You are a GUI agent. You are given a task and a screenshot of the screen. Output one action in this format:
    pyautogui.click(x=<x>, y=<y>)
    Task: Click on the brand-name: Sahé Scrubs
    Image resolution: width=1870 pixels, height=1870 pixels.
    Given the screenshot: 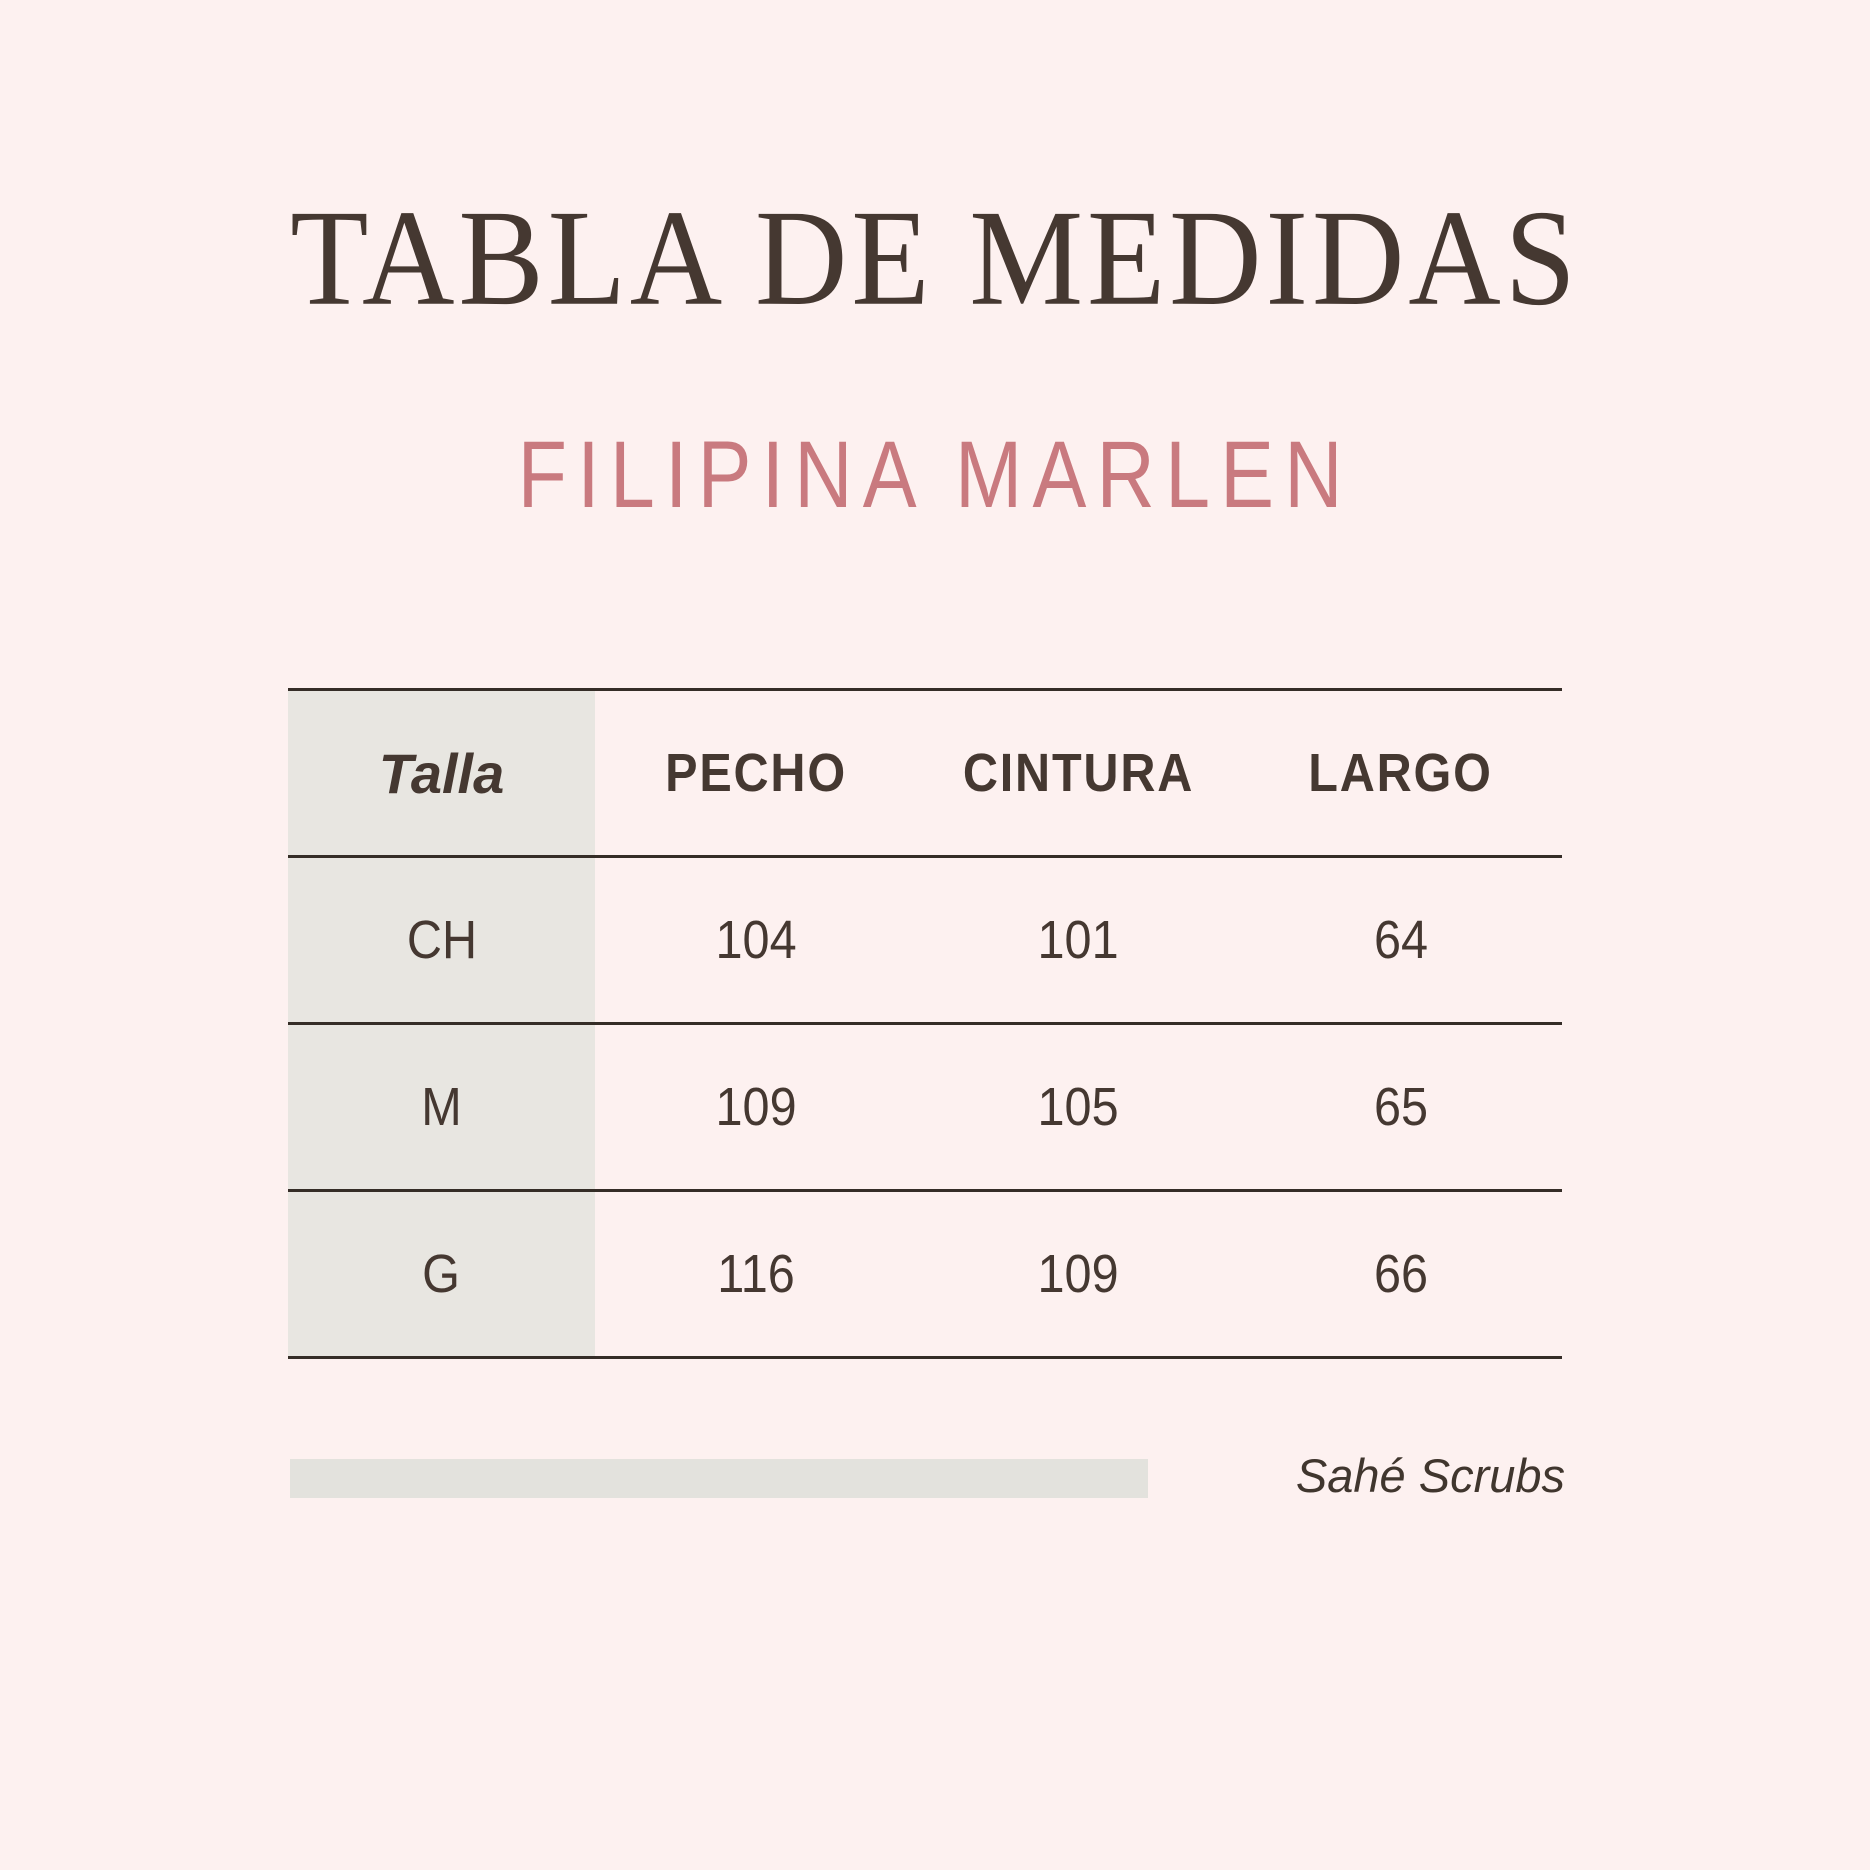 What is the action you would take?
    pyautogui.click(x=1430, y=1475)
    